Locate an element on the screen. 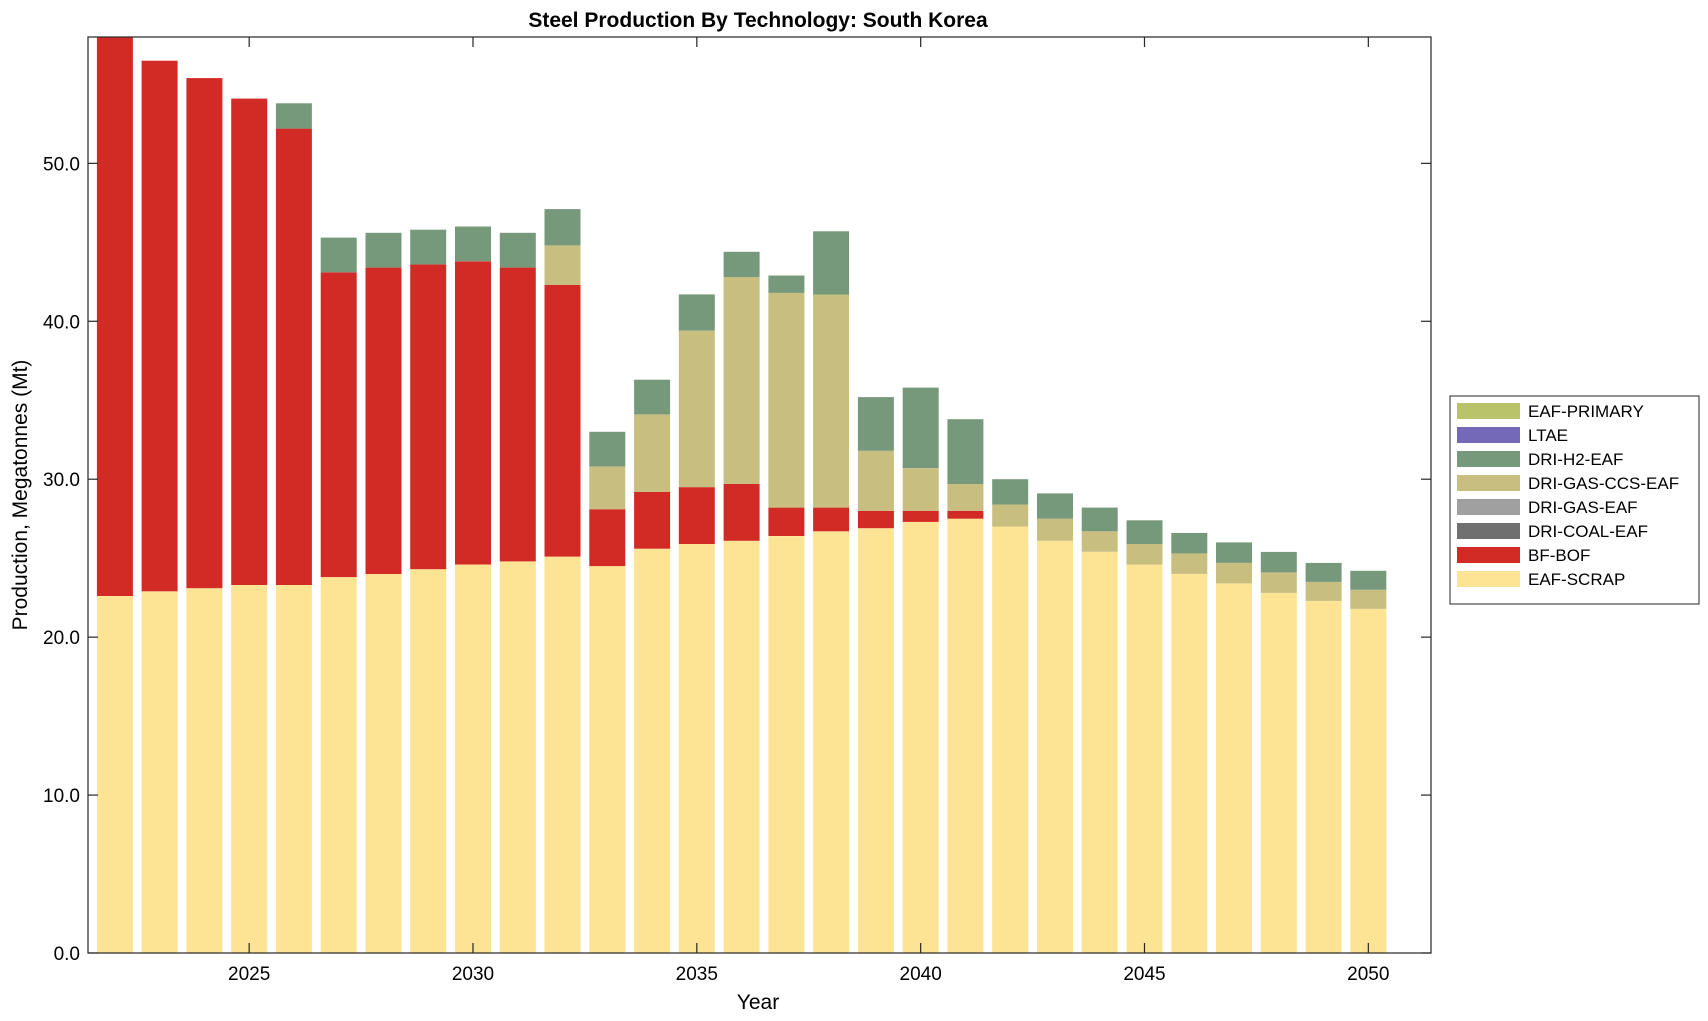  bar-dri-gas-ccs-eaf-2049 is located at coordinates (1323, 591).